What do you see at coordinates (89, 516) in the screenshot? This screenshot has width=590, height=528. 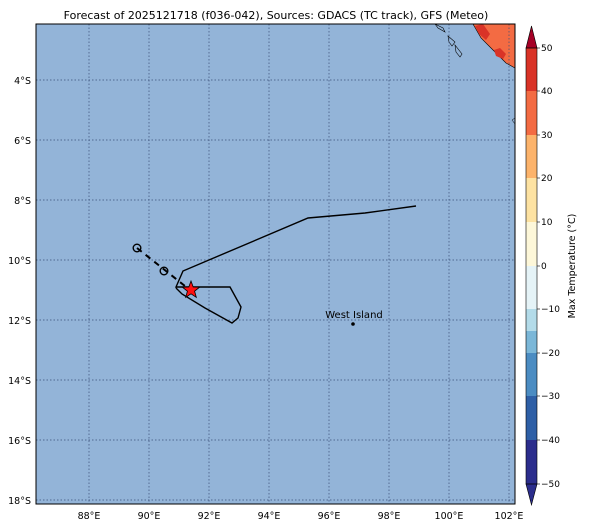 I see `lon-label: 88°E` at bounding box center [89, 516].